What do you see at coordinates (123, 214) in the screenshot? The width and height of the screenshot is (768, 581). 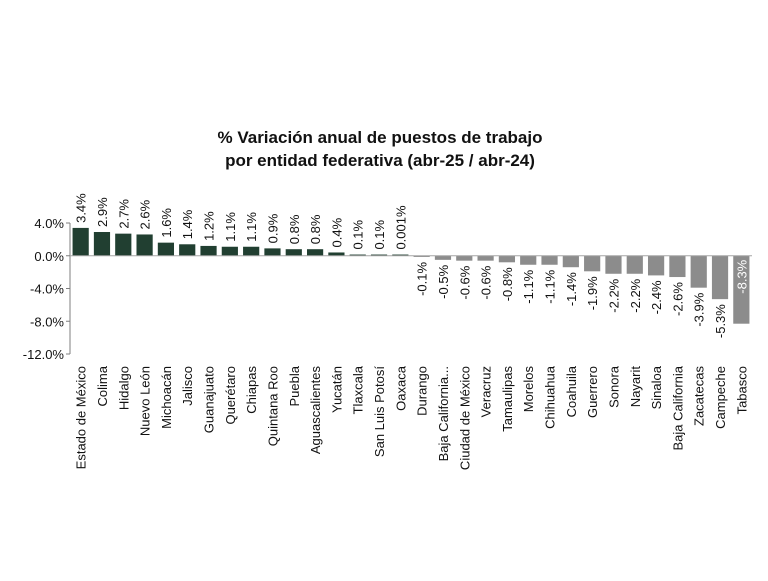 I see `data-label: 2.7%` at bounding box center [123, 214].